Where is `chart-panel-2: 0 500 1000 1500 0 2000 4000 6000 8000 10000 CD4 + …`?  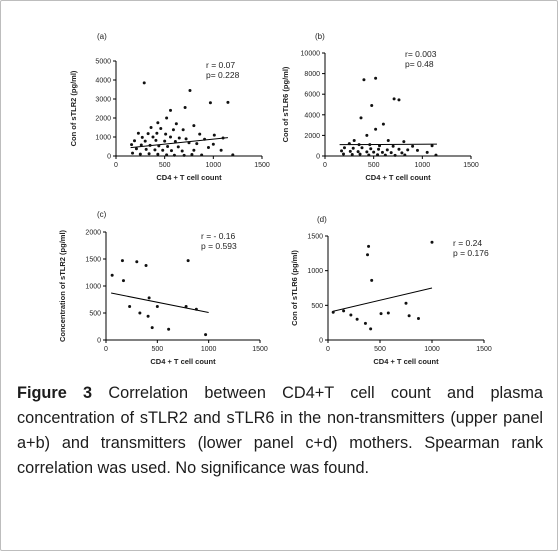
chart-panel-2: 0 500 1000 1500 0 2000 4000 6000 8000 10000 CD4 + … is located at coordinates (380, 107).